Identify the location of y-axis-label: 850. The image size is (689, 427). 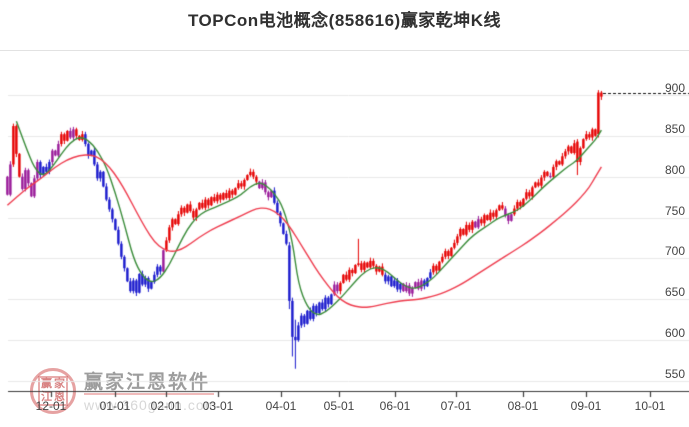
(674, 128).